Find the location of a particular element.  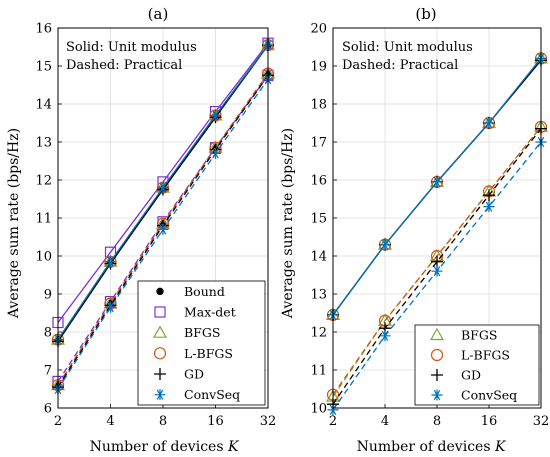

panel-a-title: (a) is located at coordinates (158, 14).